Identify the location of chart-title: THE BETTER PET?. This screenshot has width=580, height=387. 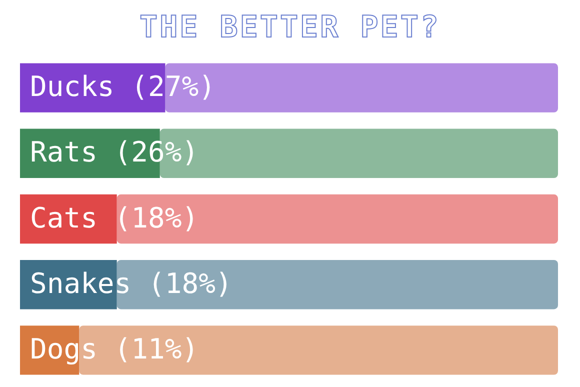
(290, 28).